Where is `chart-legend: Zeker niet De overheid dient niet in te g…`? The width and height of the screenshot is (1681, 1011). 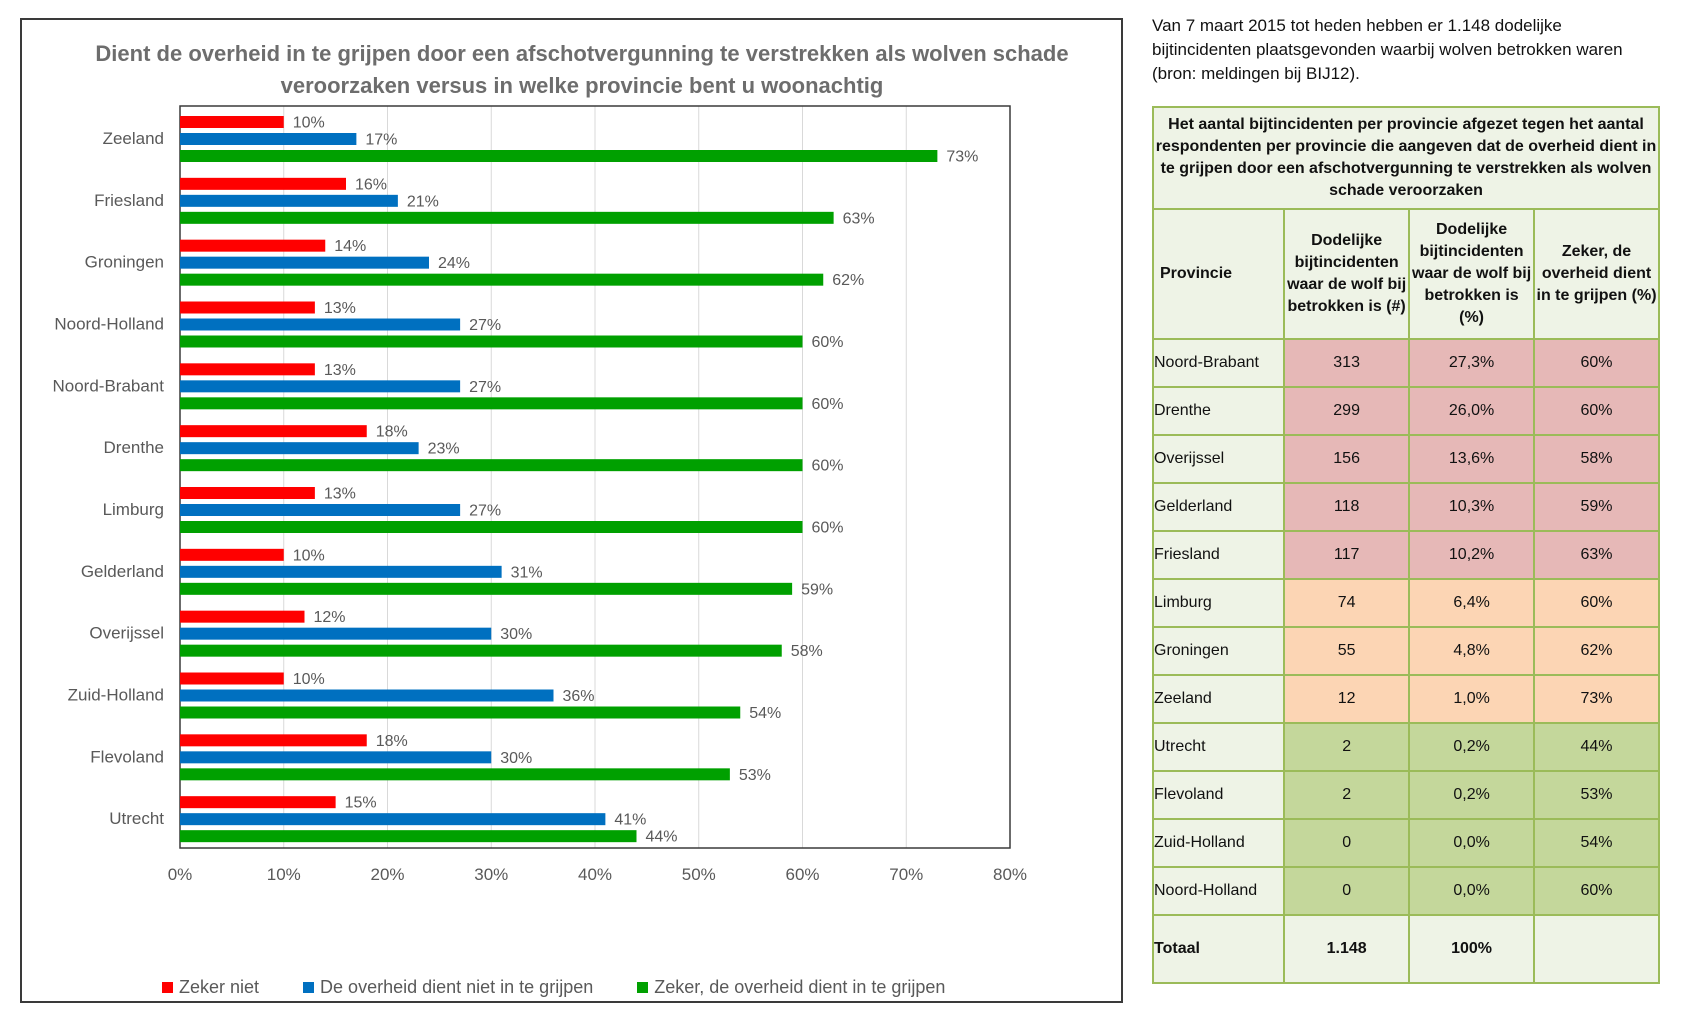
chart-legend: Zeker niet De overheid dient niet in te g… is located at coordinates (553, 987).